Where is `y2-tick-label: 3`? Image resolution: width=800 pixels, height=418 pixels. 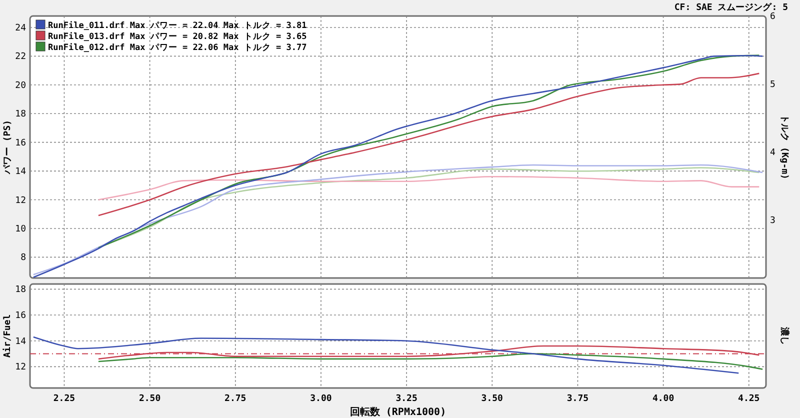
y2-tick-label: 3 is located at coordinates (773, 221).